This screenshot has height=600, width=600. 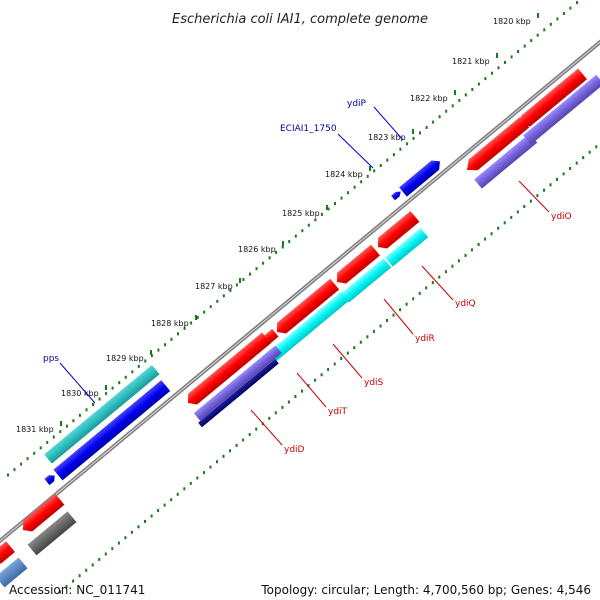 I want to click on gene-ydiD-navy, so click(x=238, y=393).